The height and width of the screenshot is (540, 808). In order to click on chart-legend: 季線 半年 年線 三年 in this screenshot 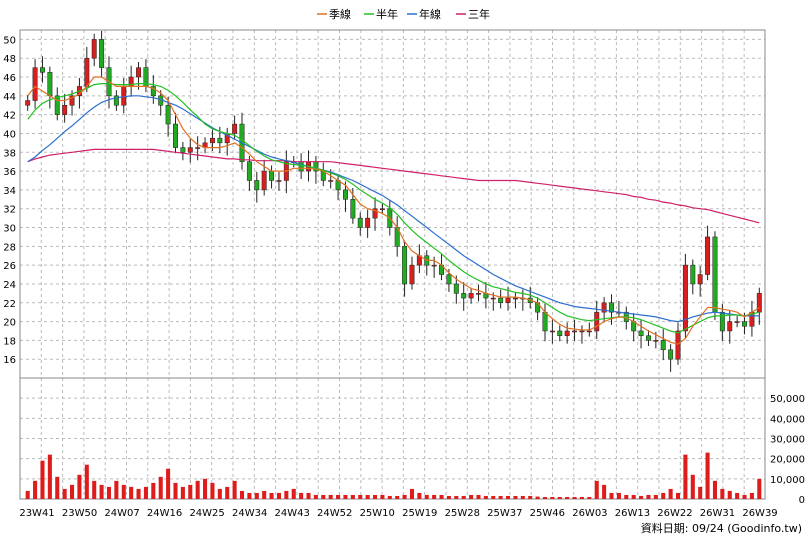, I will do `click(403, 14)`.